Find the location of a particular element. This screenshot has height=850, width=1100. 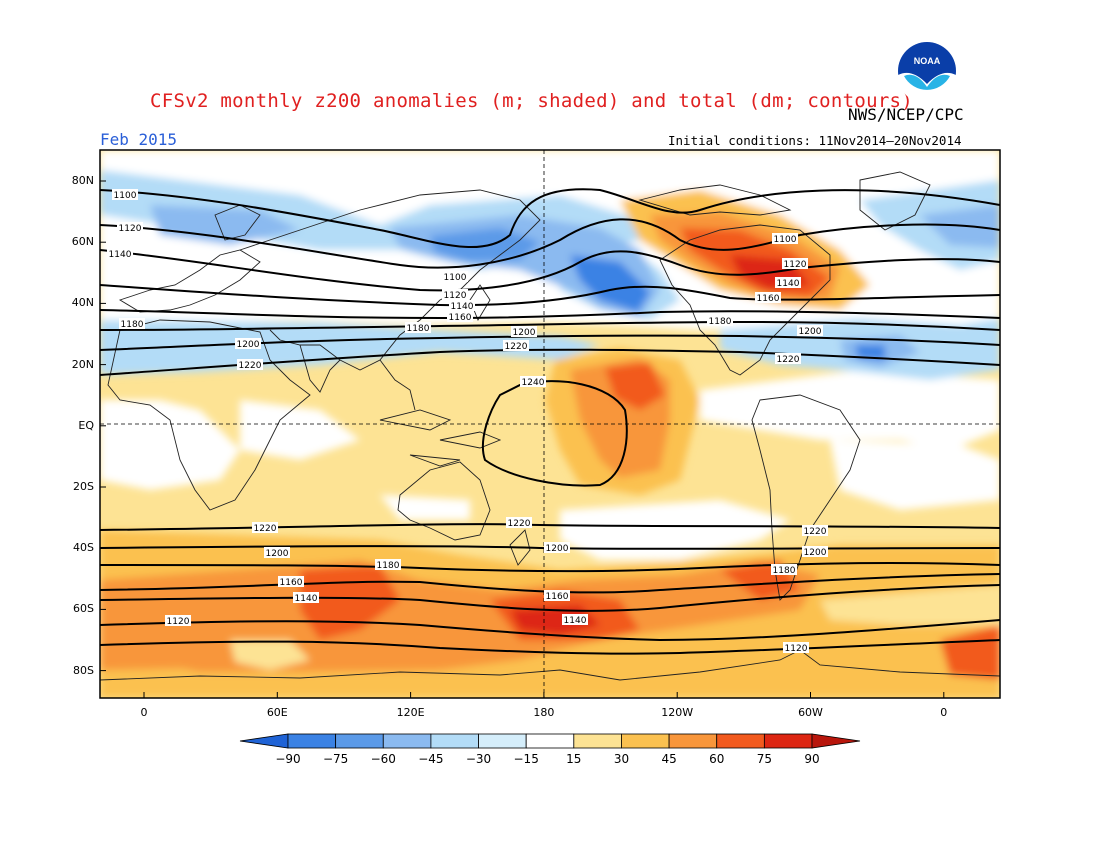

contour-label-text: 1240 is located at coordinates (533, 383).